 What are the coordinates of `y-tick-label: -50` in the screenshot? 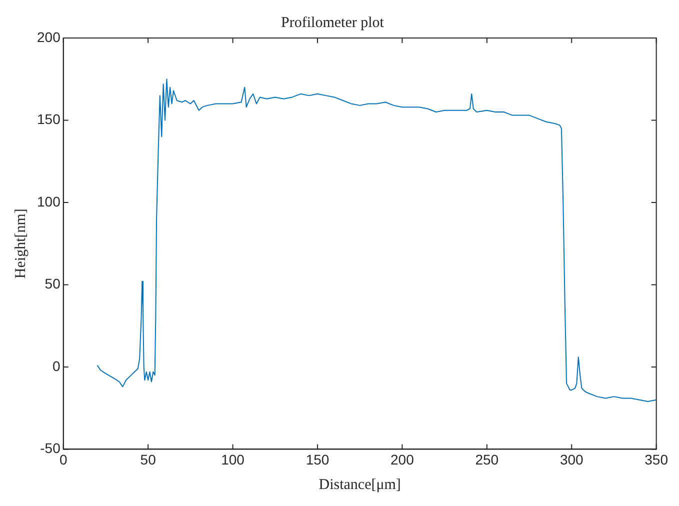 It's located at (50, 448).